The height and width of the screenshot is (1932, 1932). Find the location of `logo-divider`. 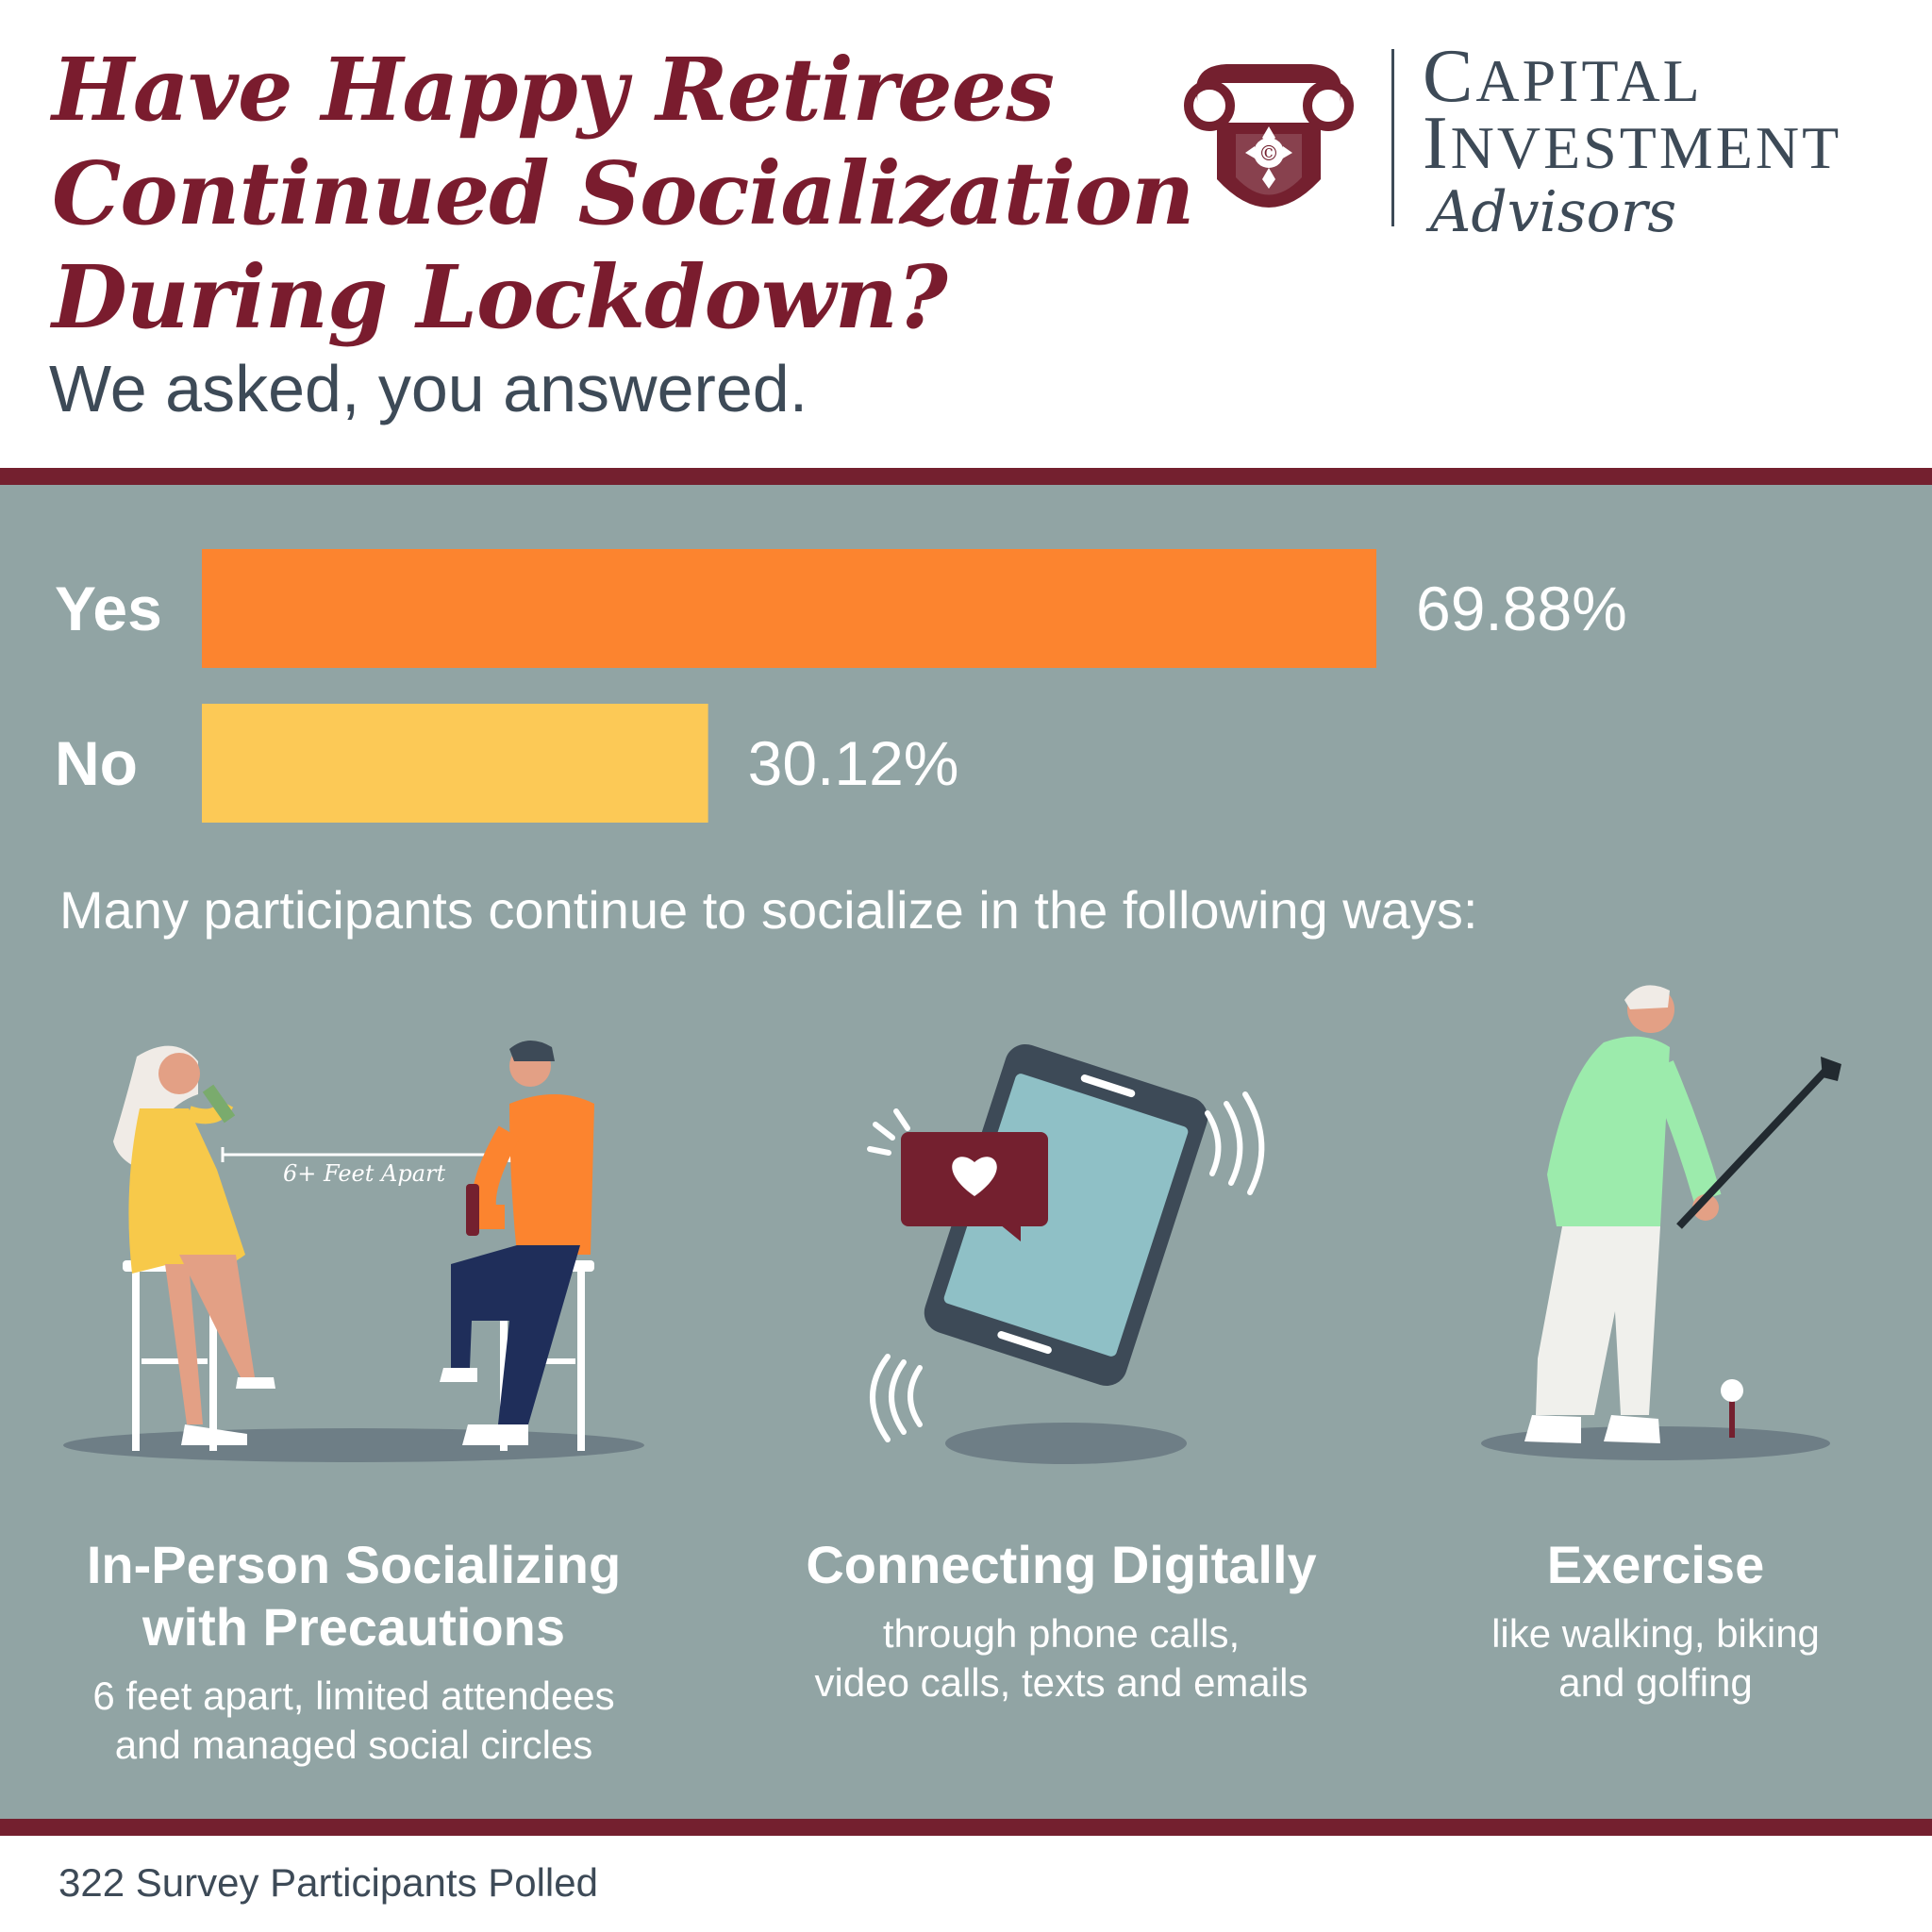

logo-divider is located at coordinates (1393, 137).